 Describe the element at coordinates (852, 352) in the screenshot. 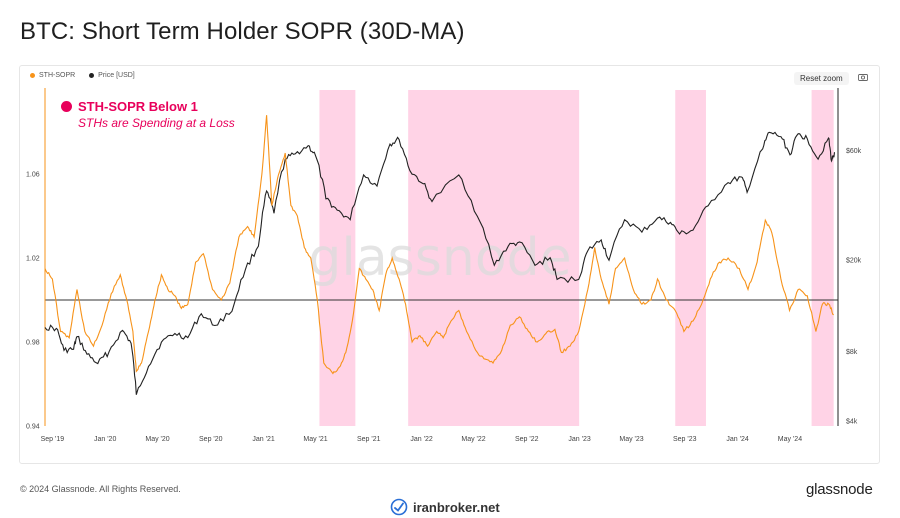

I see `right-tick-label-1: $8k` at that location.